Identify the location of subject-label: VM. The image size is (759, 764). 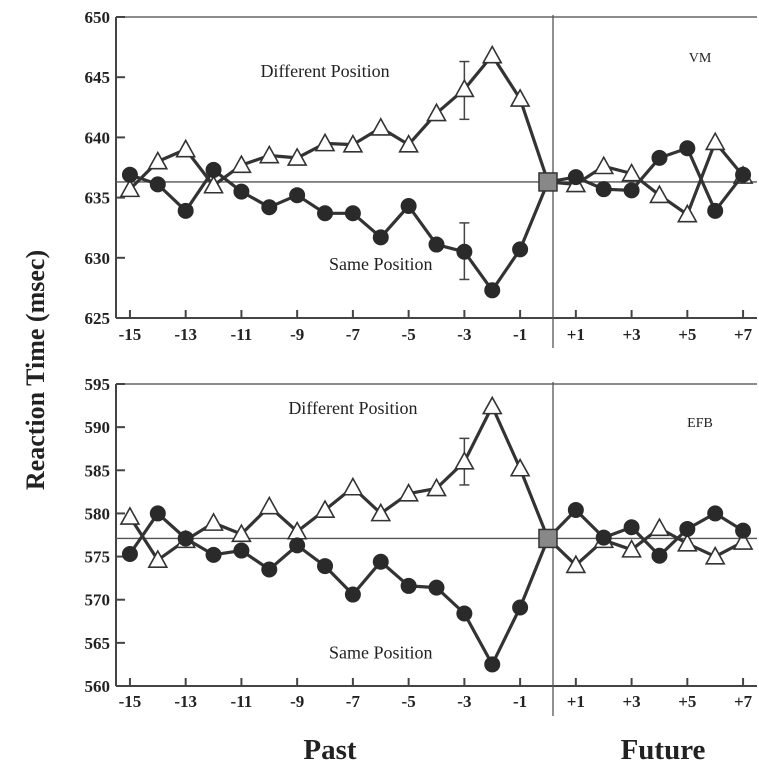
(700, 58).